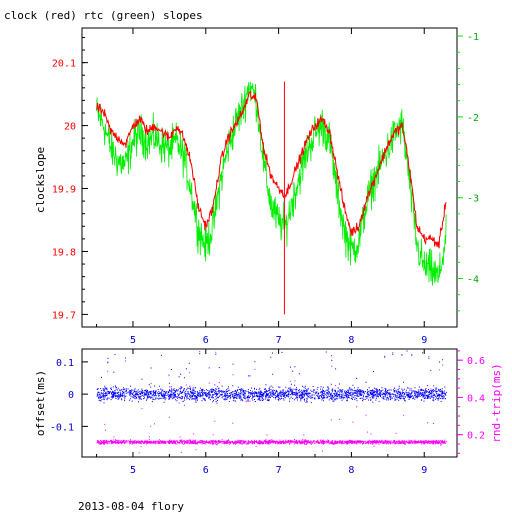 The image size is (512, 516). Describe the element at coordinates (351, 340) in the screenshot. I see `top-x-tick-label: 8` at that location.